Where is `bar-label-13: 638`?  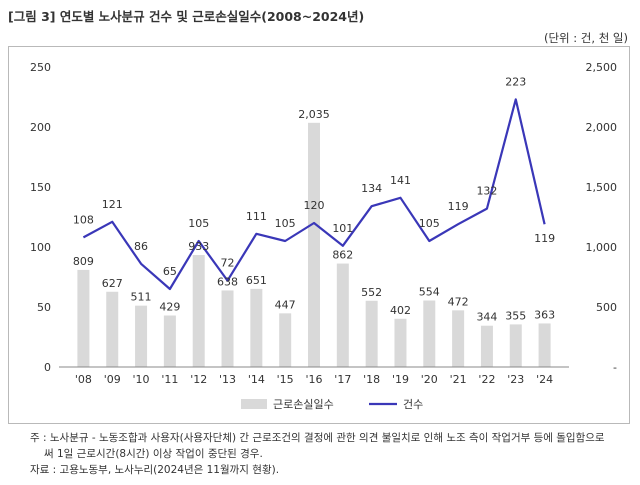 bar-label-13: 638 is located at coordinates (227, 281).